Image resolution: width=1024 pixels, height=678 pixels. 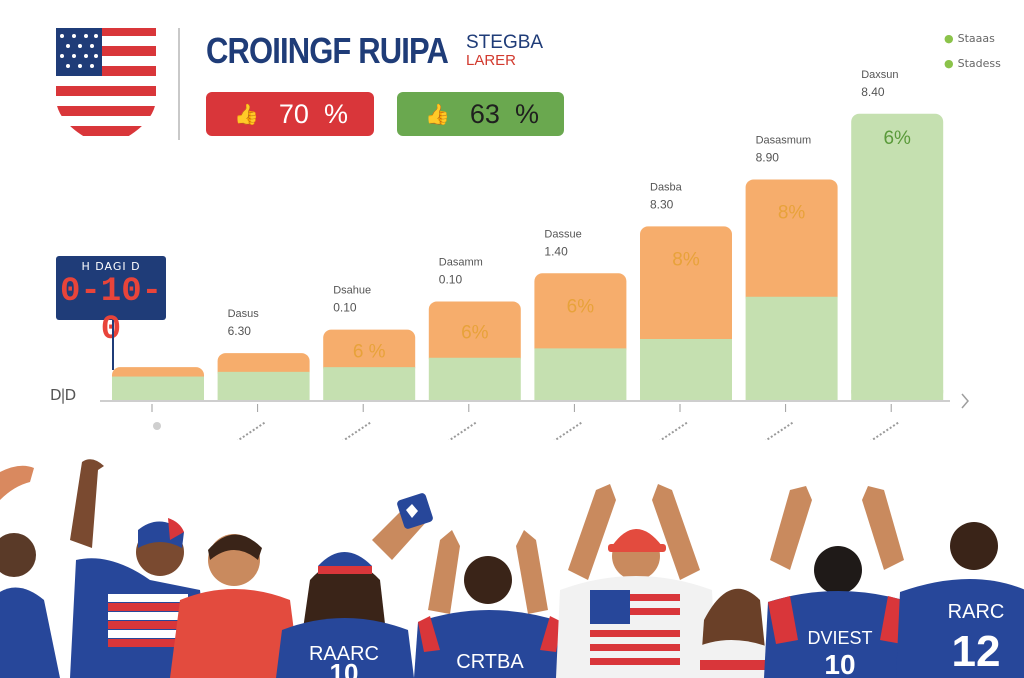 I want to click on jersey-number: 12, so click(x=976, y=651).